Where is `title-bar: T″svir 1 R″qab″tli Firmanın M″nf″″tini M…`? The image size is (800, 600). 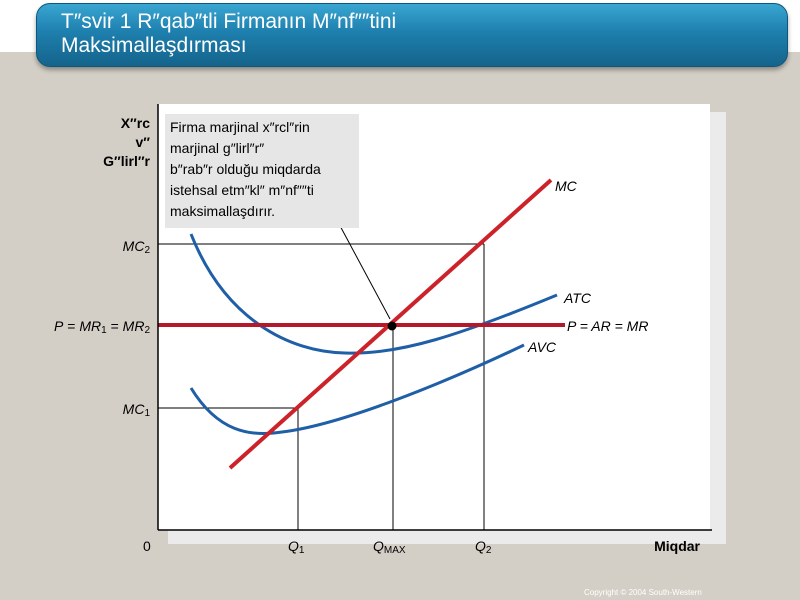 title-bar: T″svir 1 R″qab″tli Firmanın M″nf″″tini M… is located at coordinates (412, 35).